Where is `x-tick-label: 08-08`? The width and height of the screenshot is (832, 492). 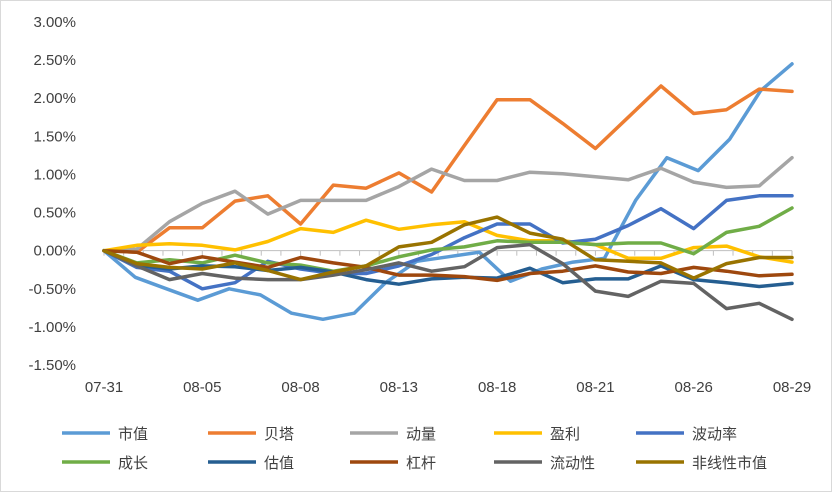
x-tick-label: 08-08 is located at coordinates (300, 387).